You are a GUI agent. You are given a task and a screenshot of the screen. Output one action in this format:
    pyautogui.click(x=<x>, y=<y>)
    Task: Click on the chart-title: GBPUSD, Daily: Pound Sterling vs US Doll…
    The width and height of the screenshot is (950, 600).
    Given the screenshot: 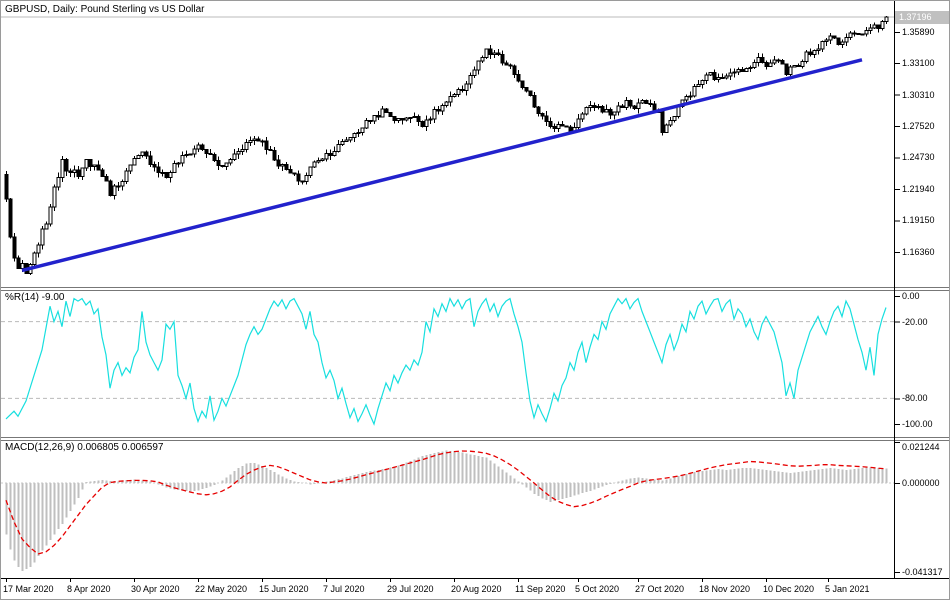 What is the action you would take?
    pyautogui.click(x=105, y=9)
    